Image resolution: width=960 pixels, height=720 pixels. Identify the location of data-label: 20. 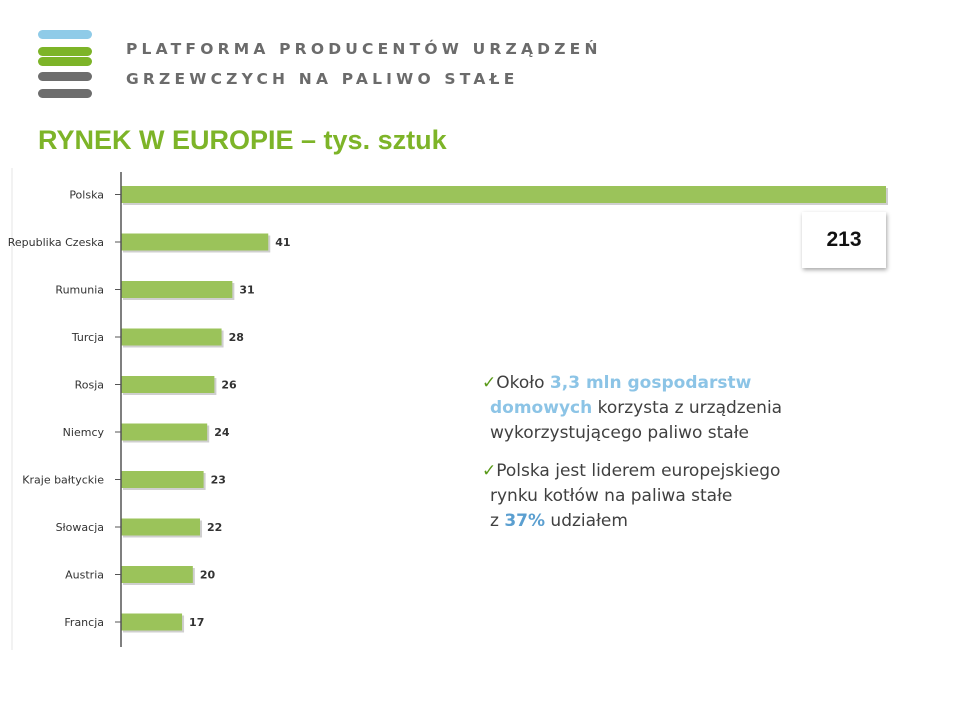
(208, 575).